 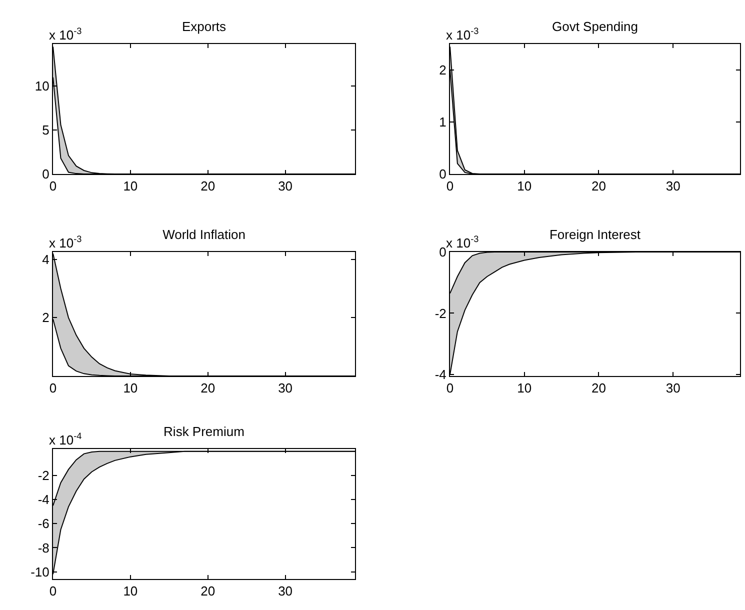 What do you see at coordinates (595, 234) in the screenshot?
I see `chart-title: Foreign Interest` at bounding box center [595, 234].